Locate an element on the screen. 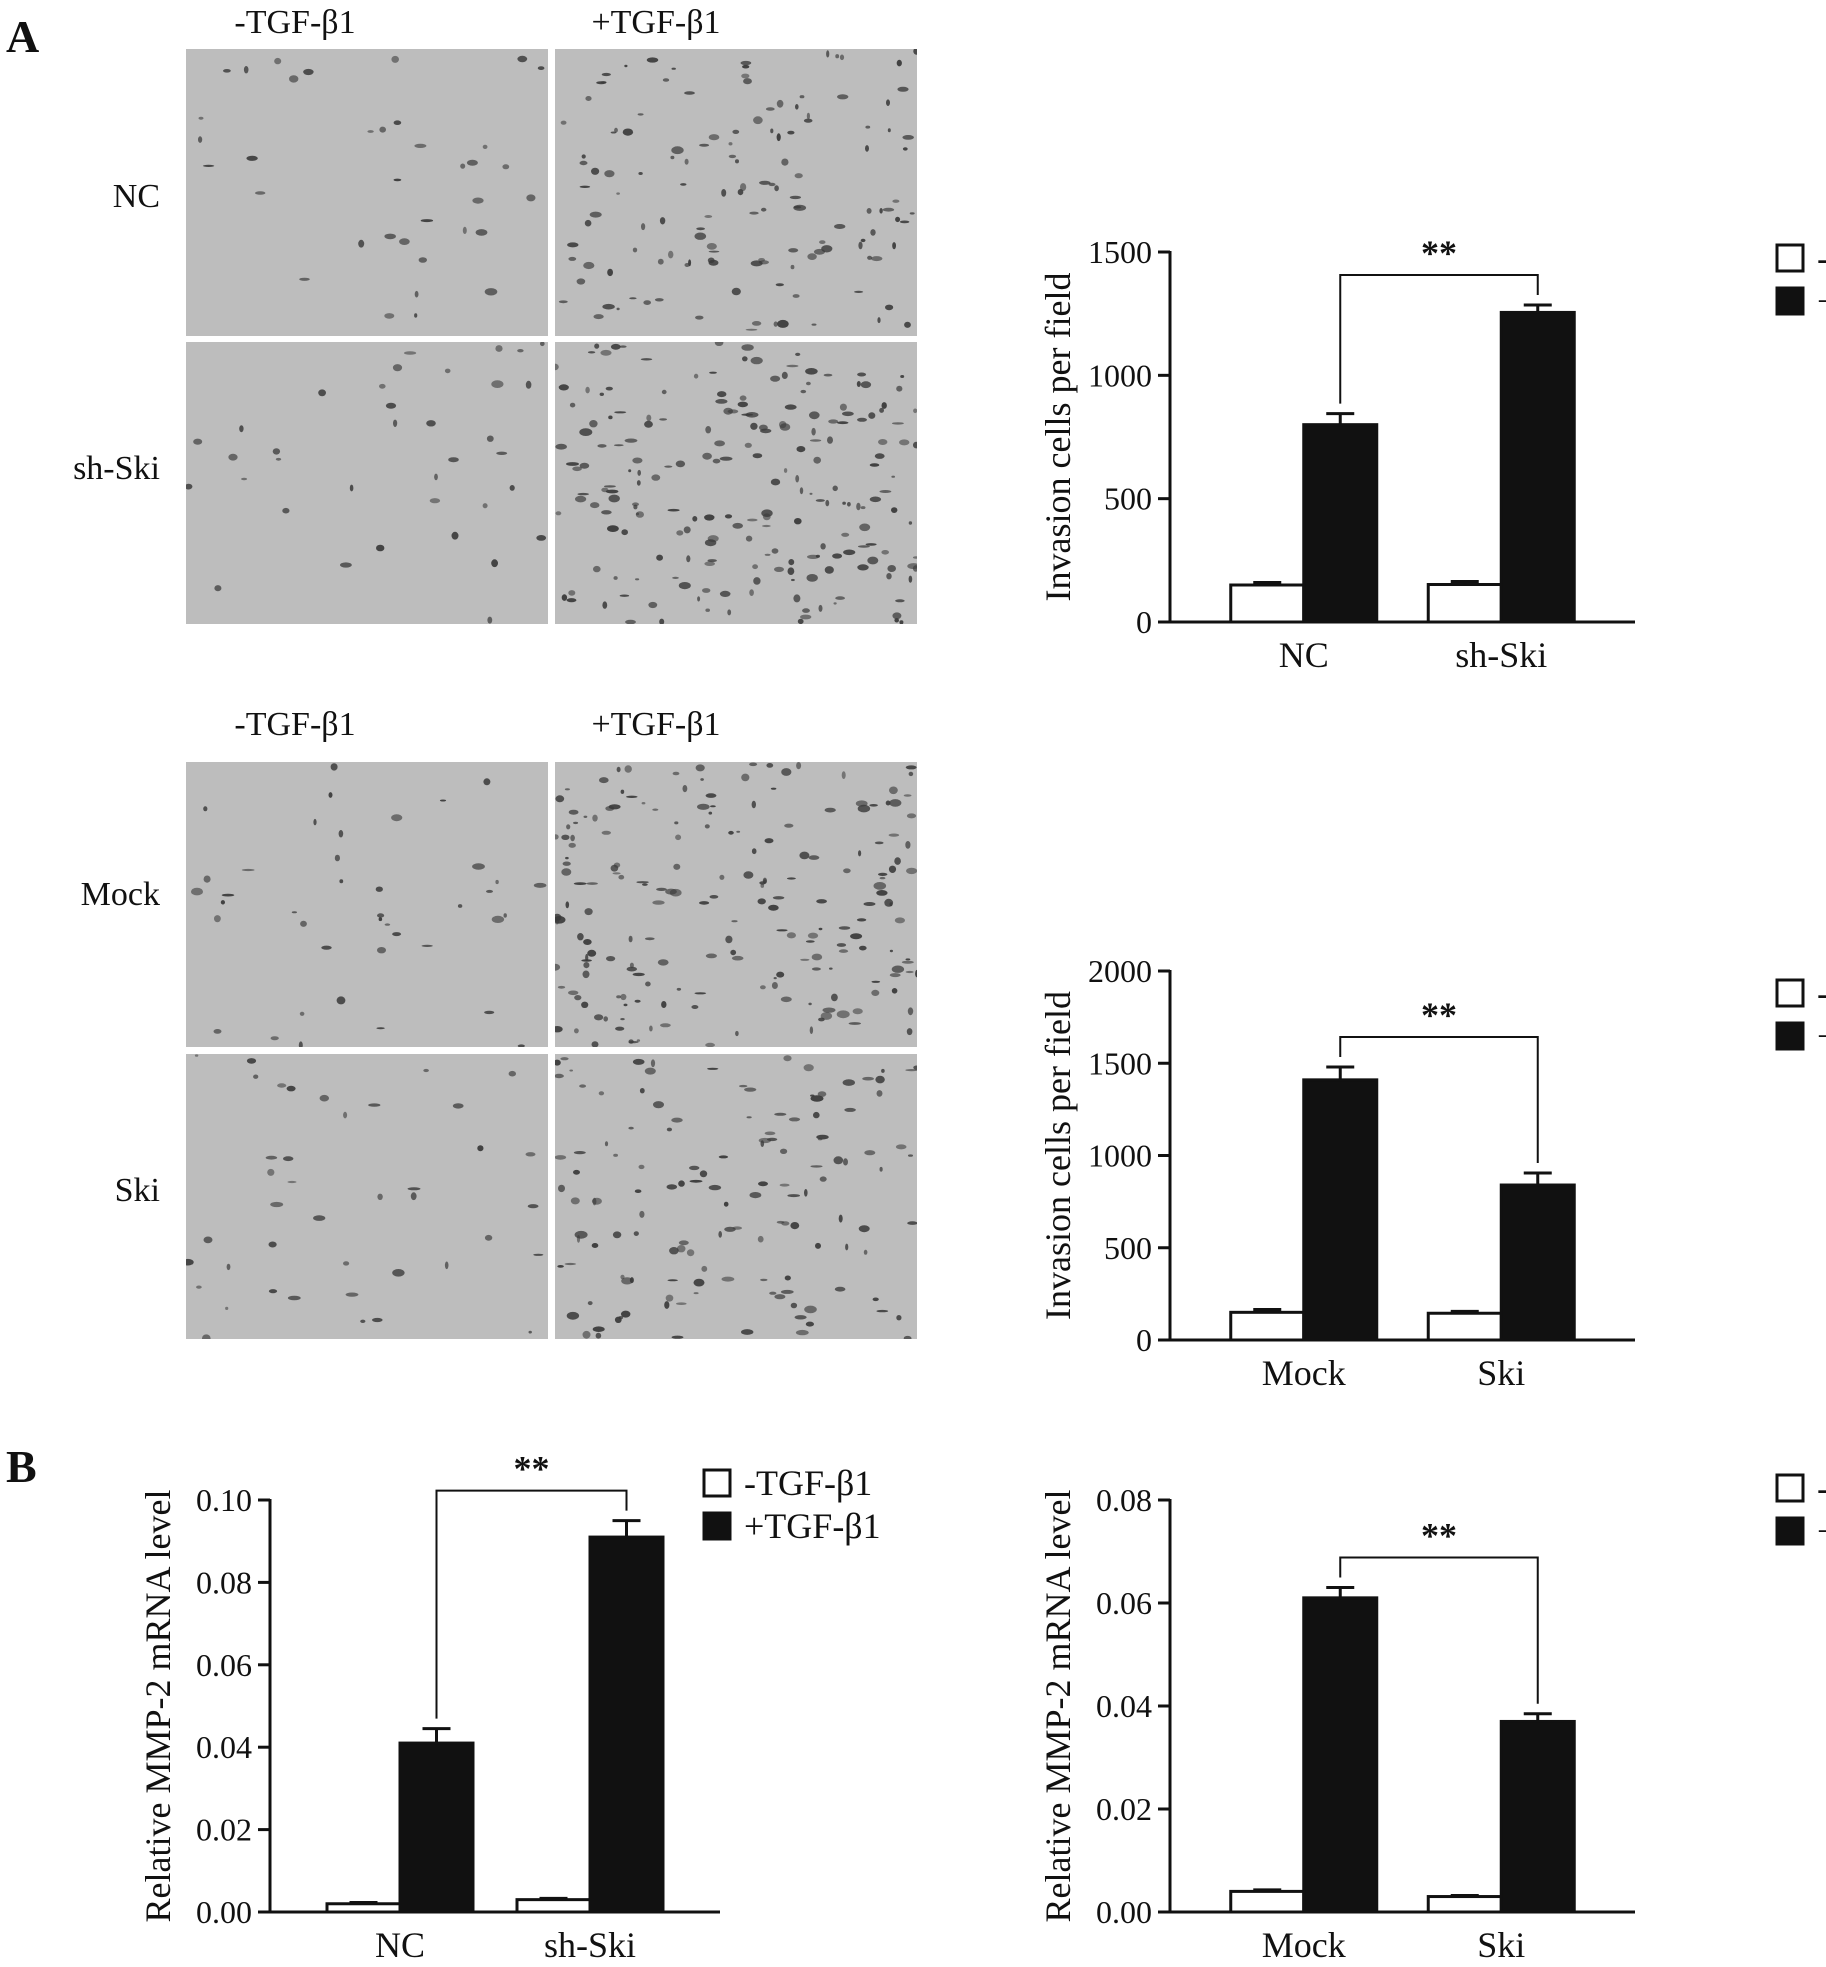 This screenshot has height=1967, width=1826. micrograph-nc-plus is located at coordinates (736, 192).